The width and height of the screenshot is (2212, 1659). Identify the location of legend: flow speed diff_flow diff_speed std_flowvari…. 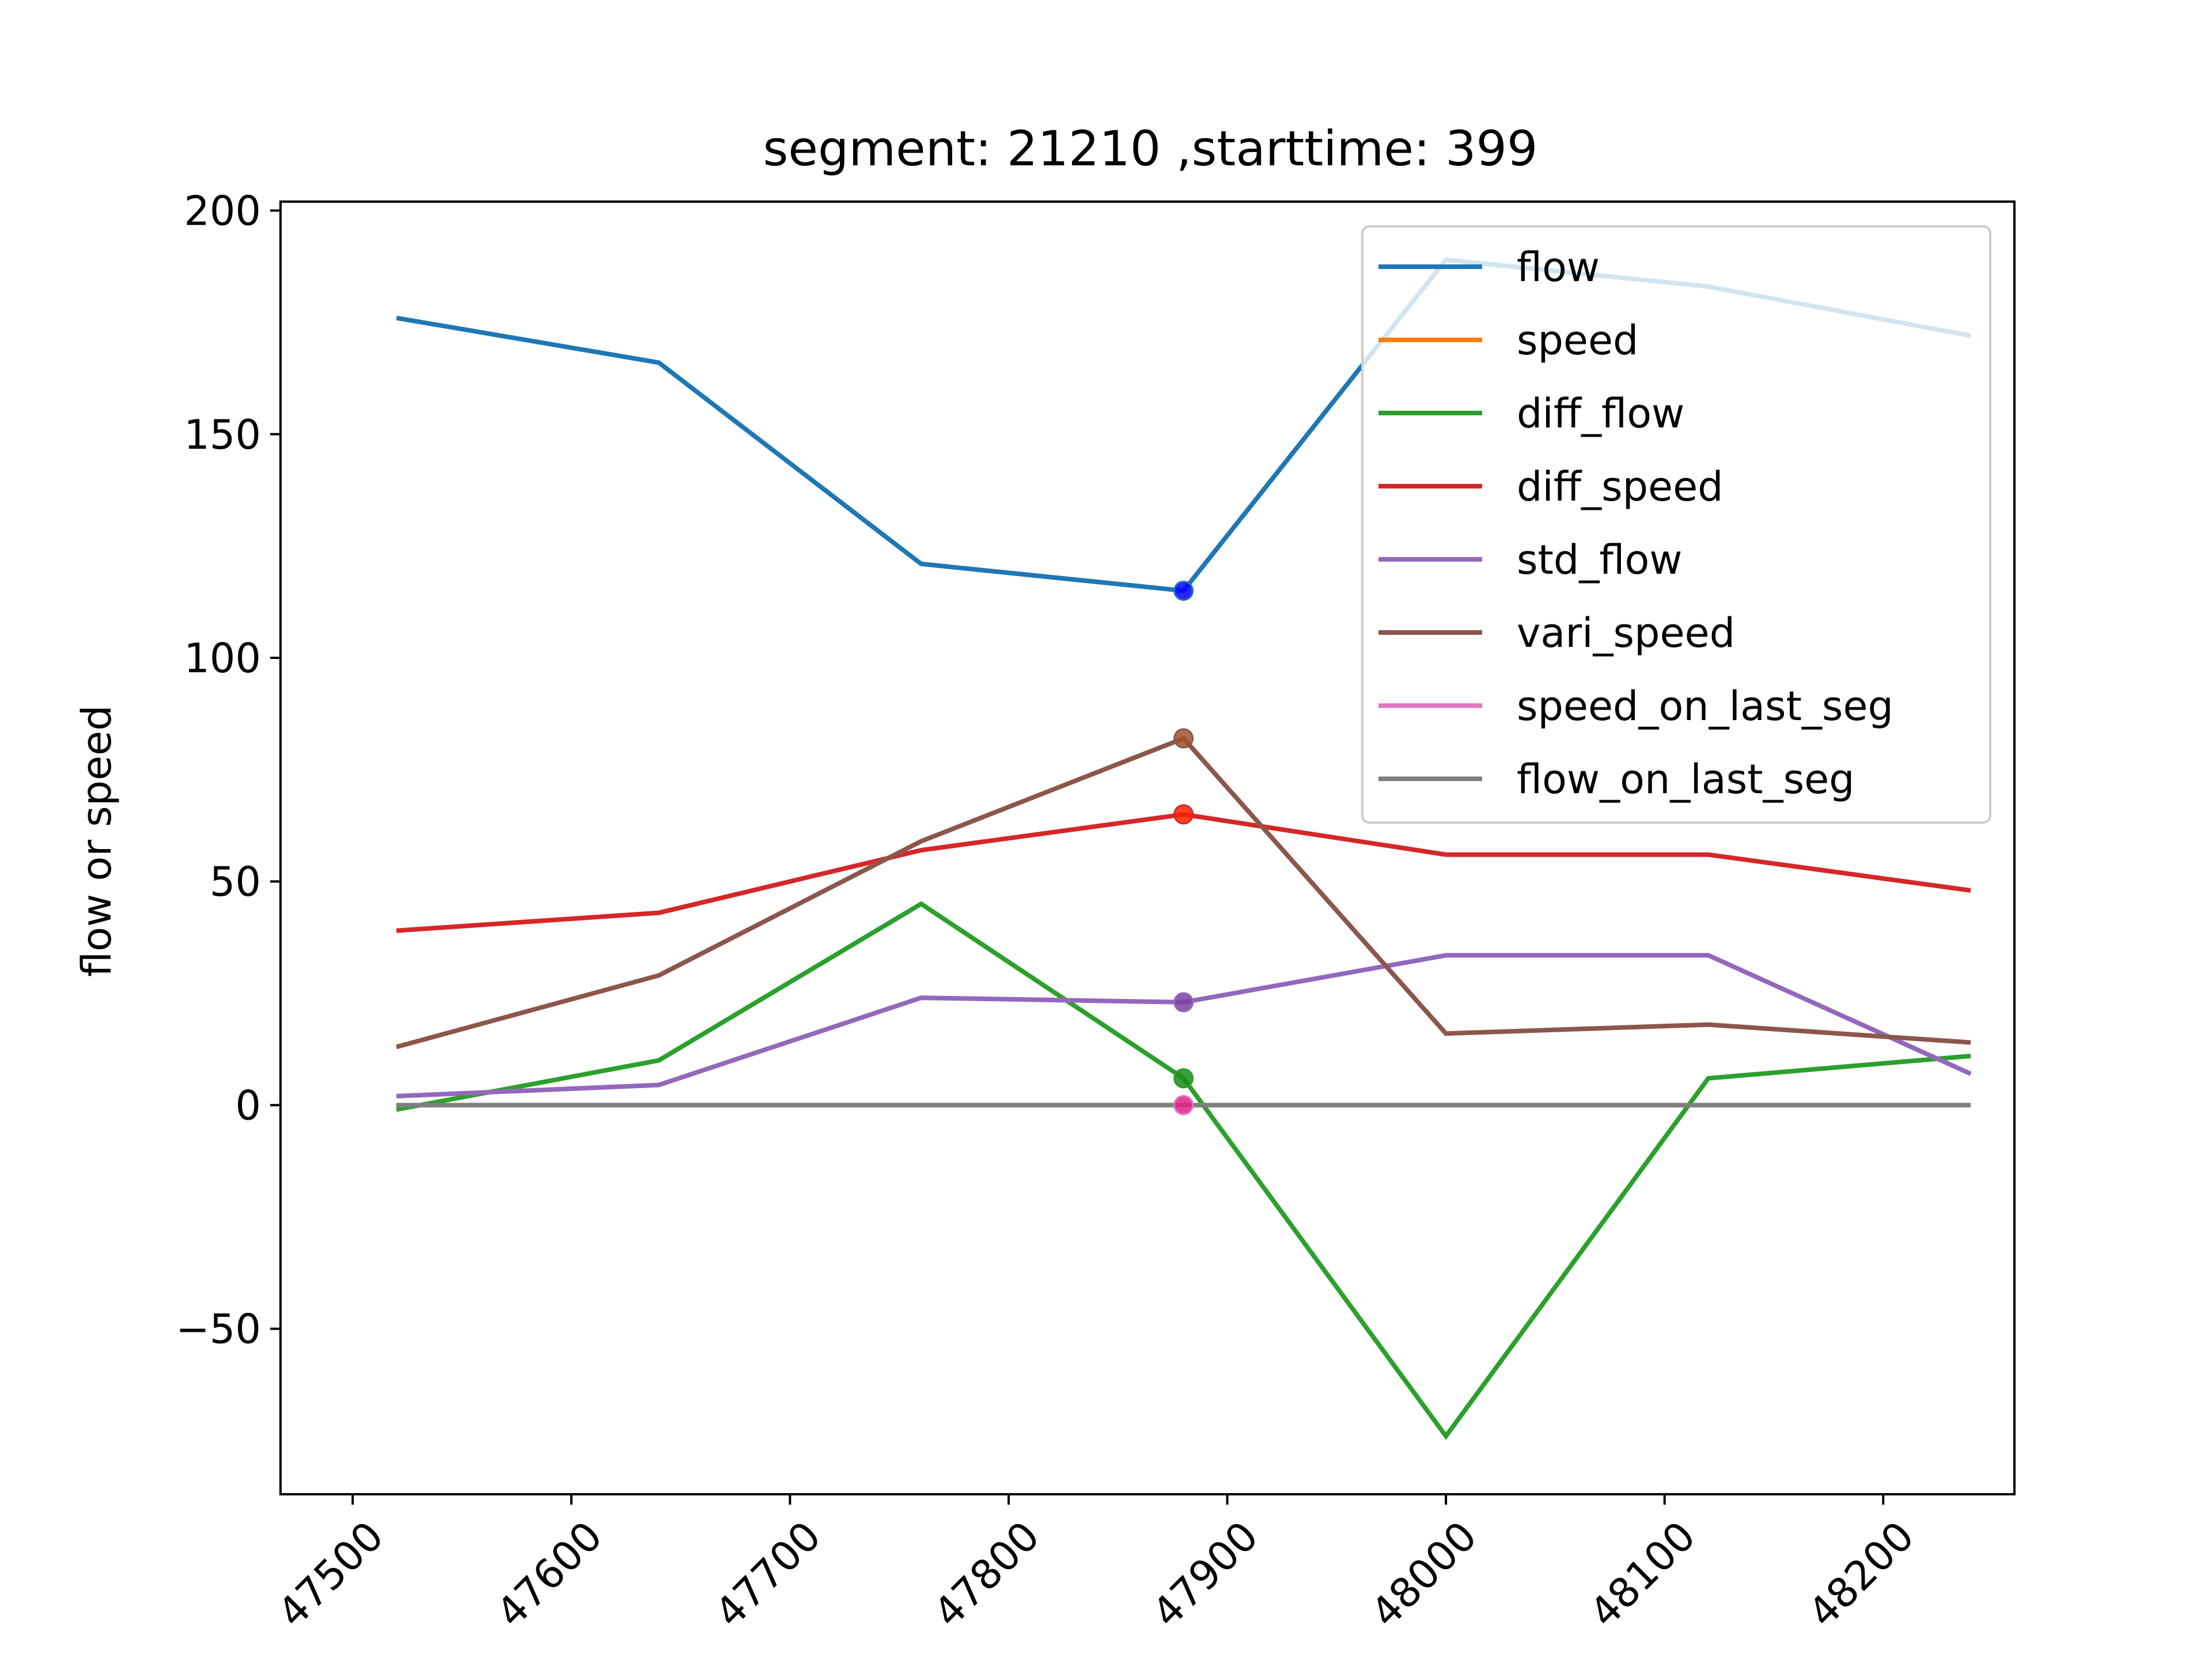
(1676, 524).